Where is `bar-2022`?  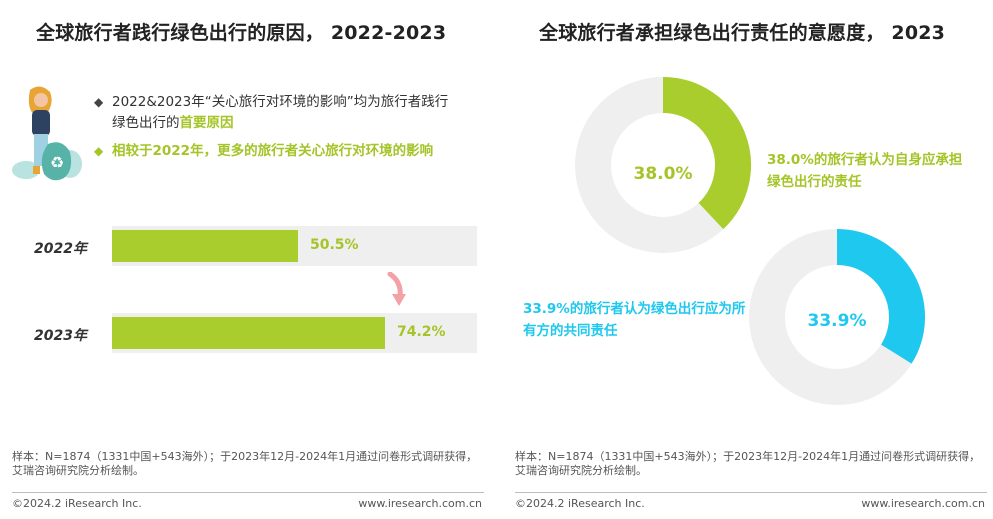 bar-2022 is located at coordinates (205, 246).